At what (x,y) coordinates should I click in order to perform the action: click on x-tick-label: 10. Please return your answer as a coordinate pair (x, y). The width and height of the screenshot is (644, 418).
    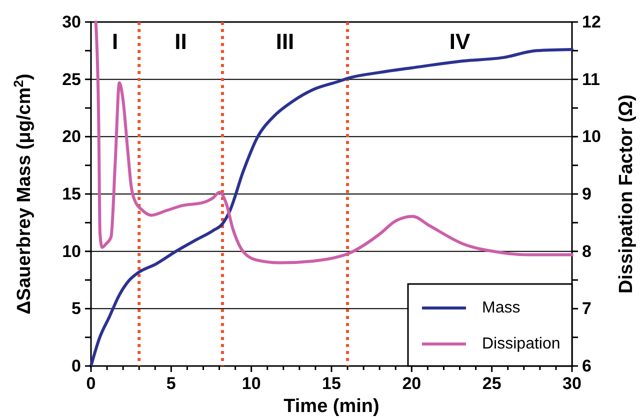
    Looking at the image, I should click on (251, 383).